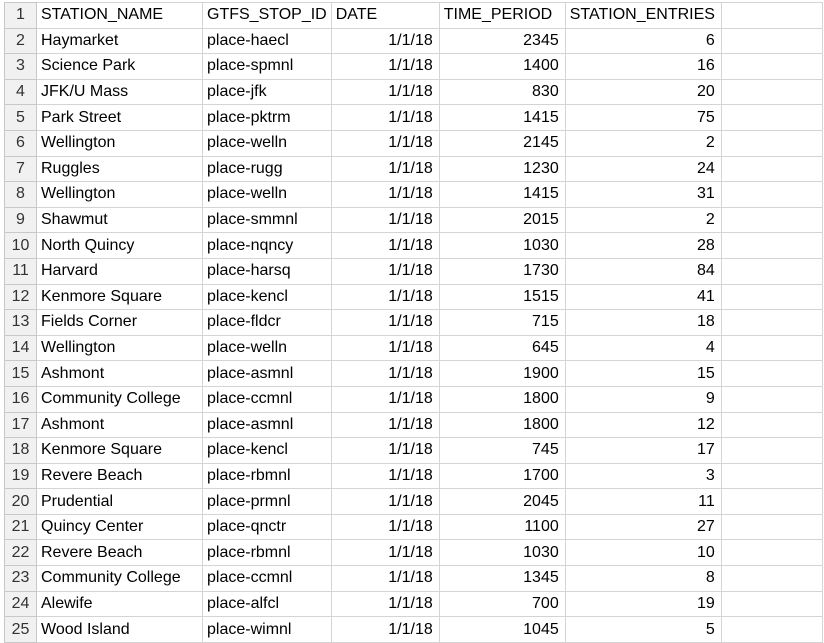 The image size is (824, 643). What do you see at coordinates (20, 629) in the screenshot?
I see `row-number: 25` at bounding box center [20, 629].